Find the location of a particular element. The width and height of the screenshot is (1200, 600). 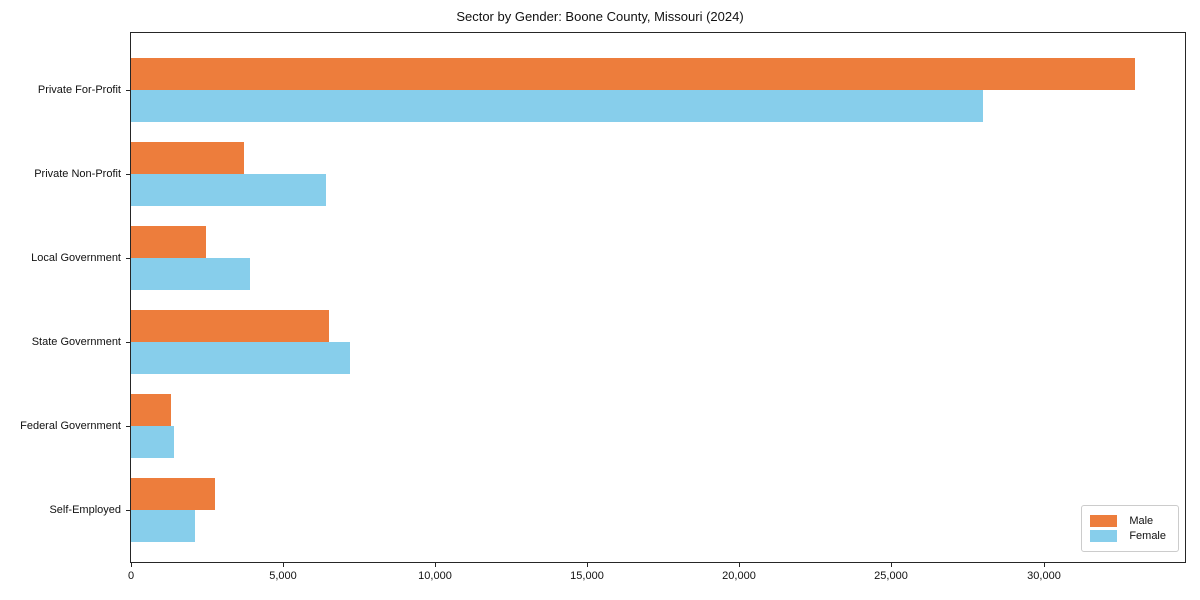

legend-entry-male: Male is located at coordinates (1128, 521).